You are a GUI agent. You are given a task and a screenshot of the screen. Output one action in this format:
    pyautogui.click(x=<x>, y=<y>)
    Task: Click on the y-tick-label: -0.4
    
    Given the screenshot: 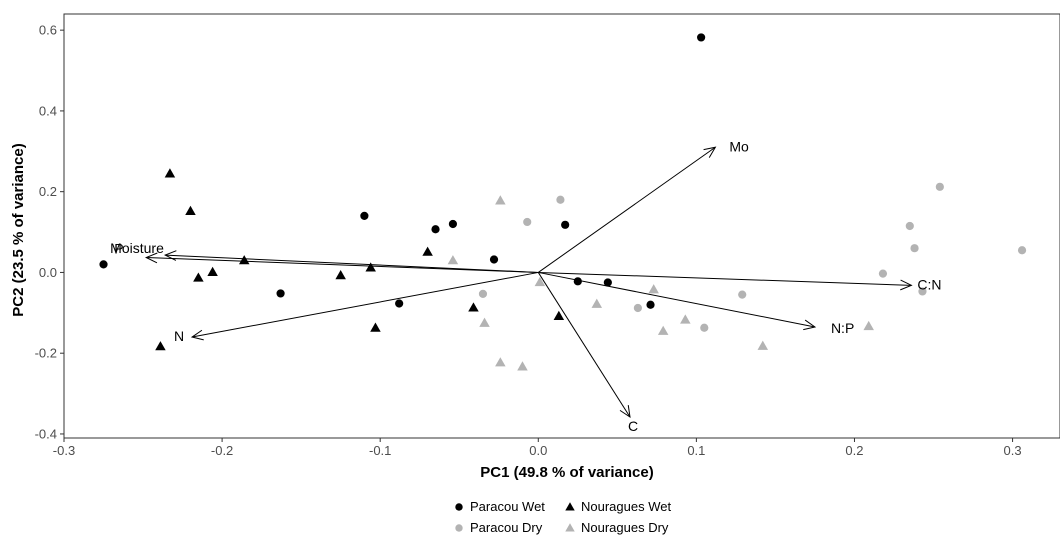 What is the action you would take?
    pyautogui.click(x=46, y=433)
    